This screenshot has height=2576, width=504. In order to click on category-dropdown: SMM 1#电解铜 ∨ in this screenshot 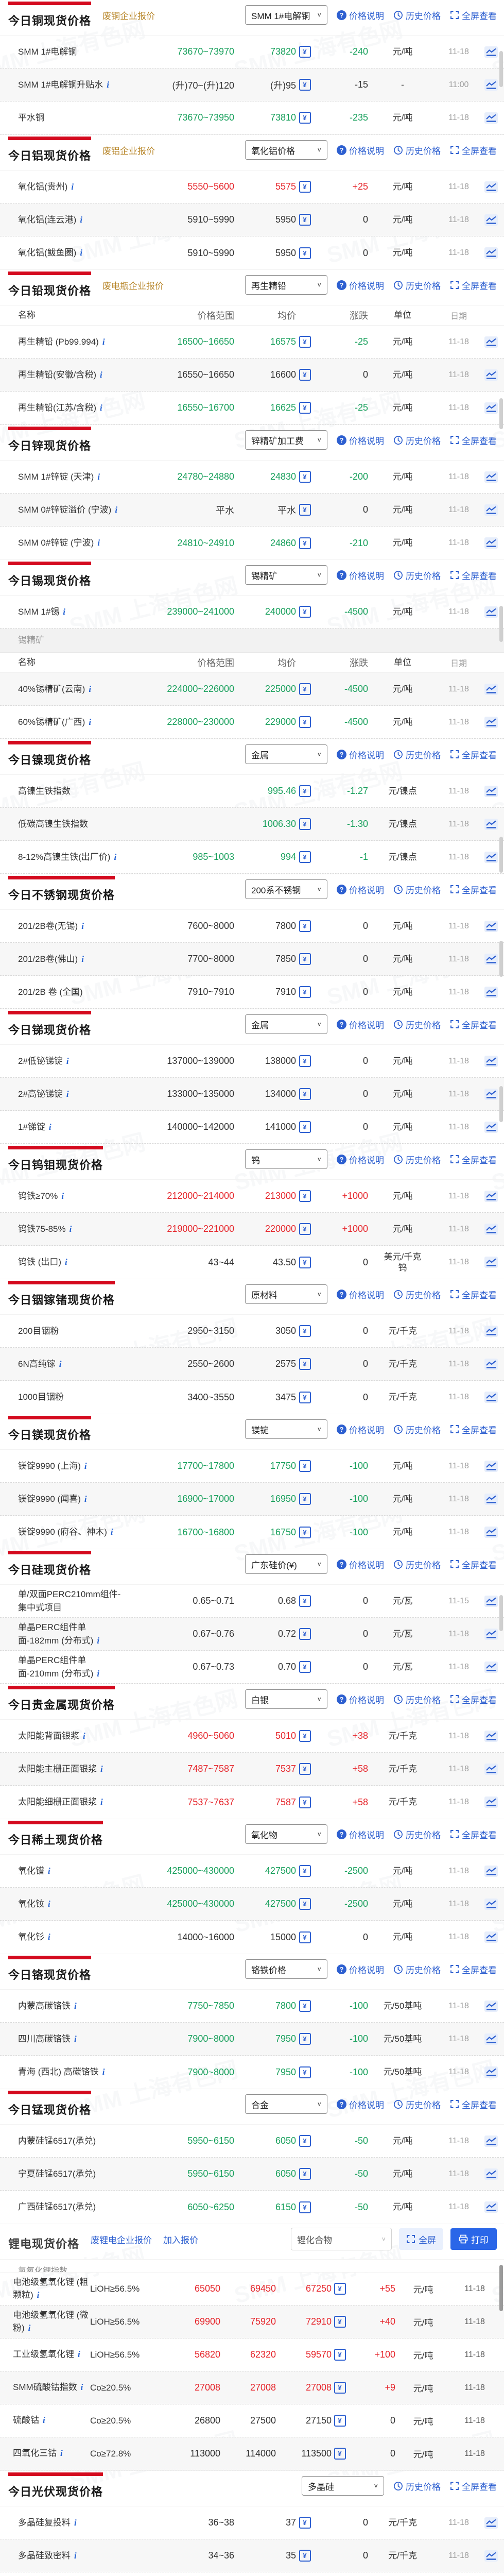, I will do `click(286, 15)`.